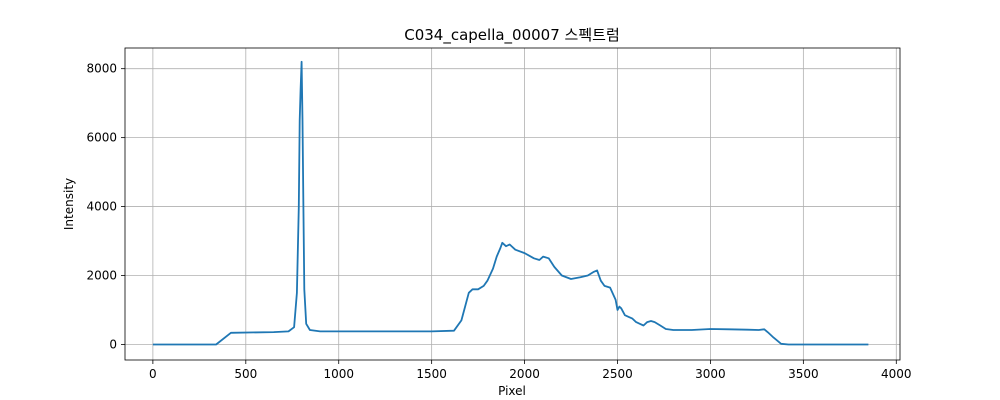  I want to click on y-tick-label: 0, so click(113, 344).